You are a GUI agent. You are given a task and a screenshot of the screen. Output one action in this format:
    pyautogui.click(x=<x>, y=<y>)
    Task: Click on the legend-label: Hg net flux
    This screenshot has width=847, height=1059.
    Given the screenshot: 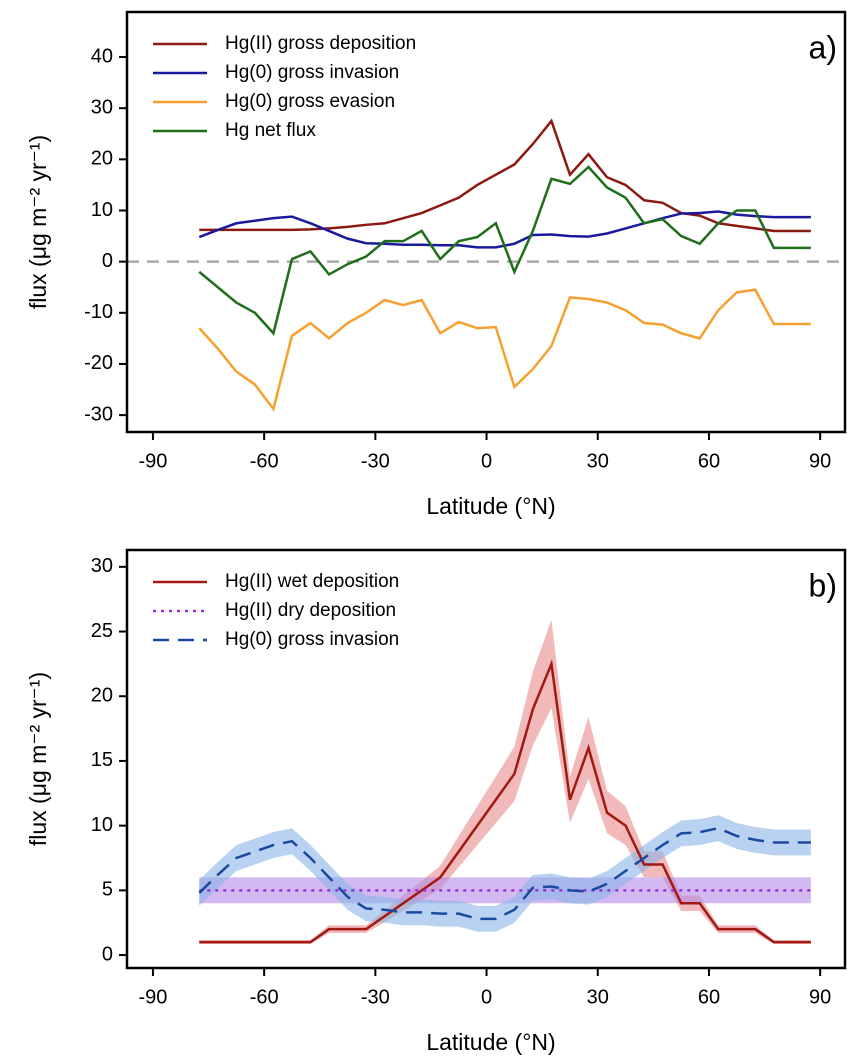 What is the action you would take?
    pyautogui.click(x=270, y=130)
    